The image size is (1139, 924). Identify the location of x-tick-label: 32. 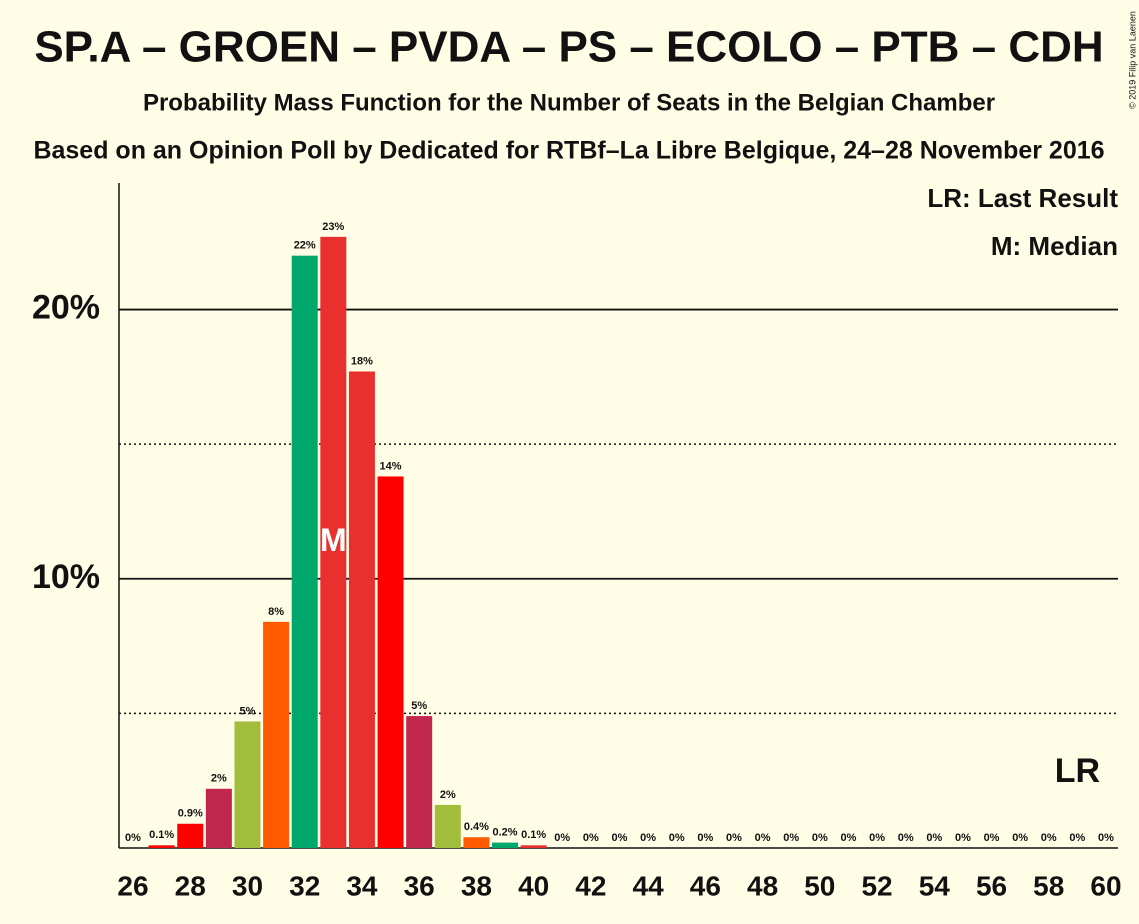
(304, 885).